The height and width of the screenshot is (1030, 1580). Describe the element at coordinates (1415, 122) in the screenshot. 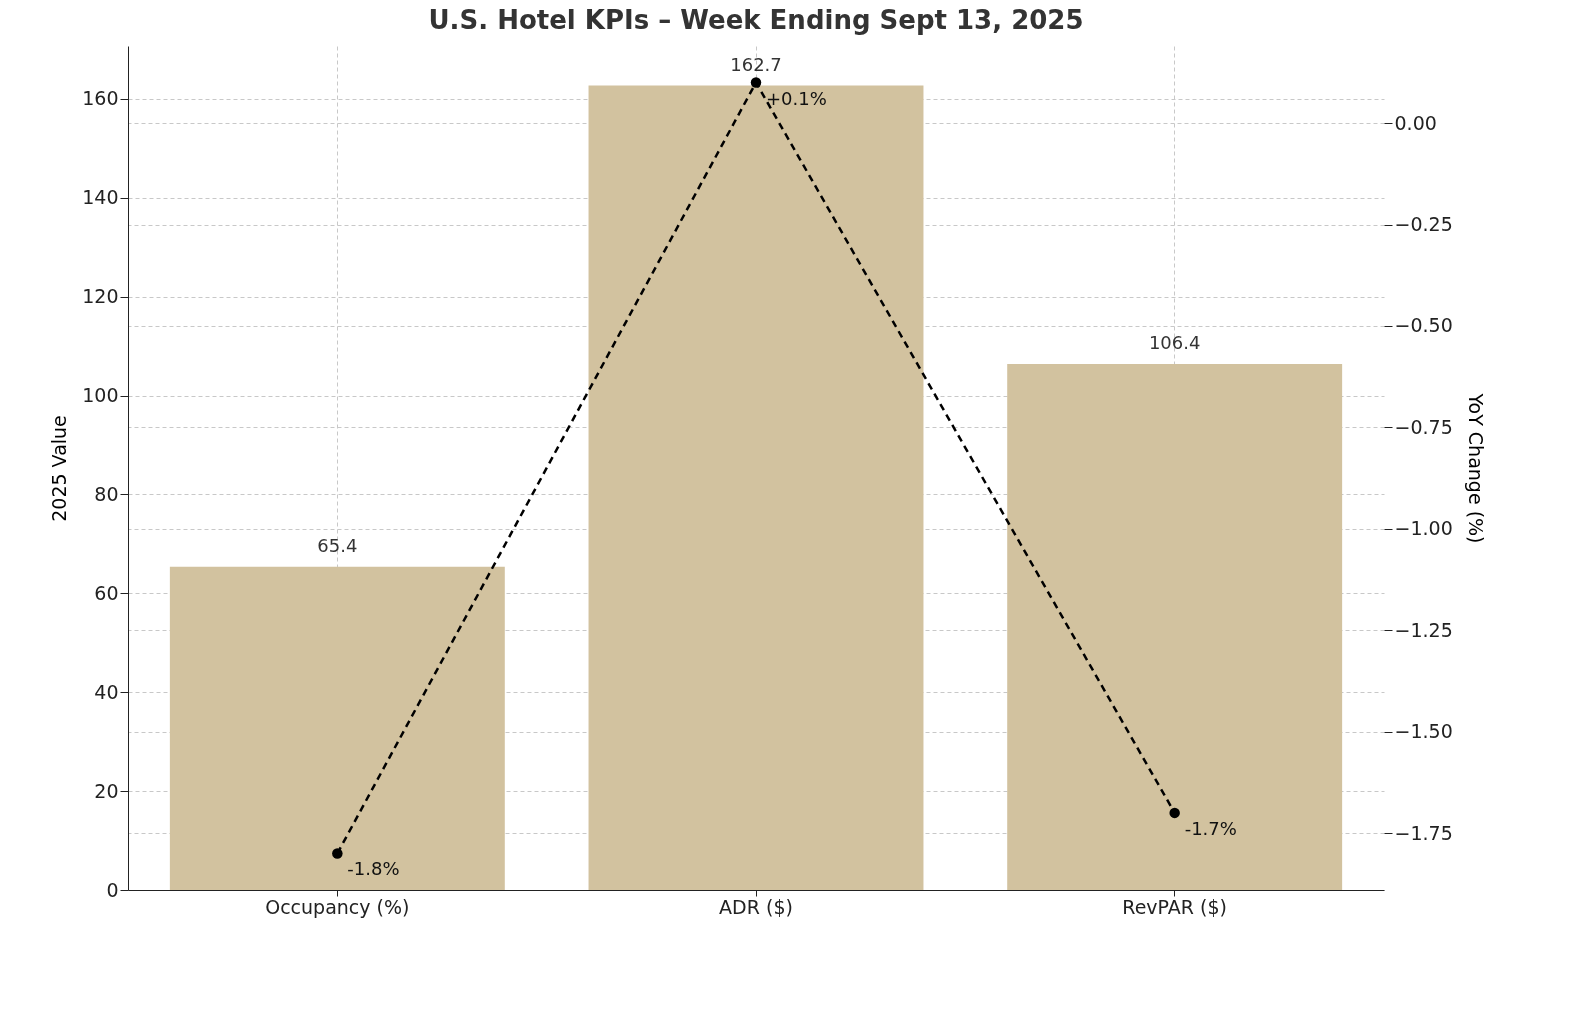

I see `y2-tick-label: 0.00` at that location.